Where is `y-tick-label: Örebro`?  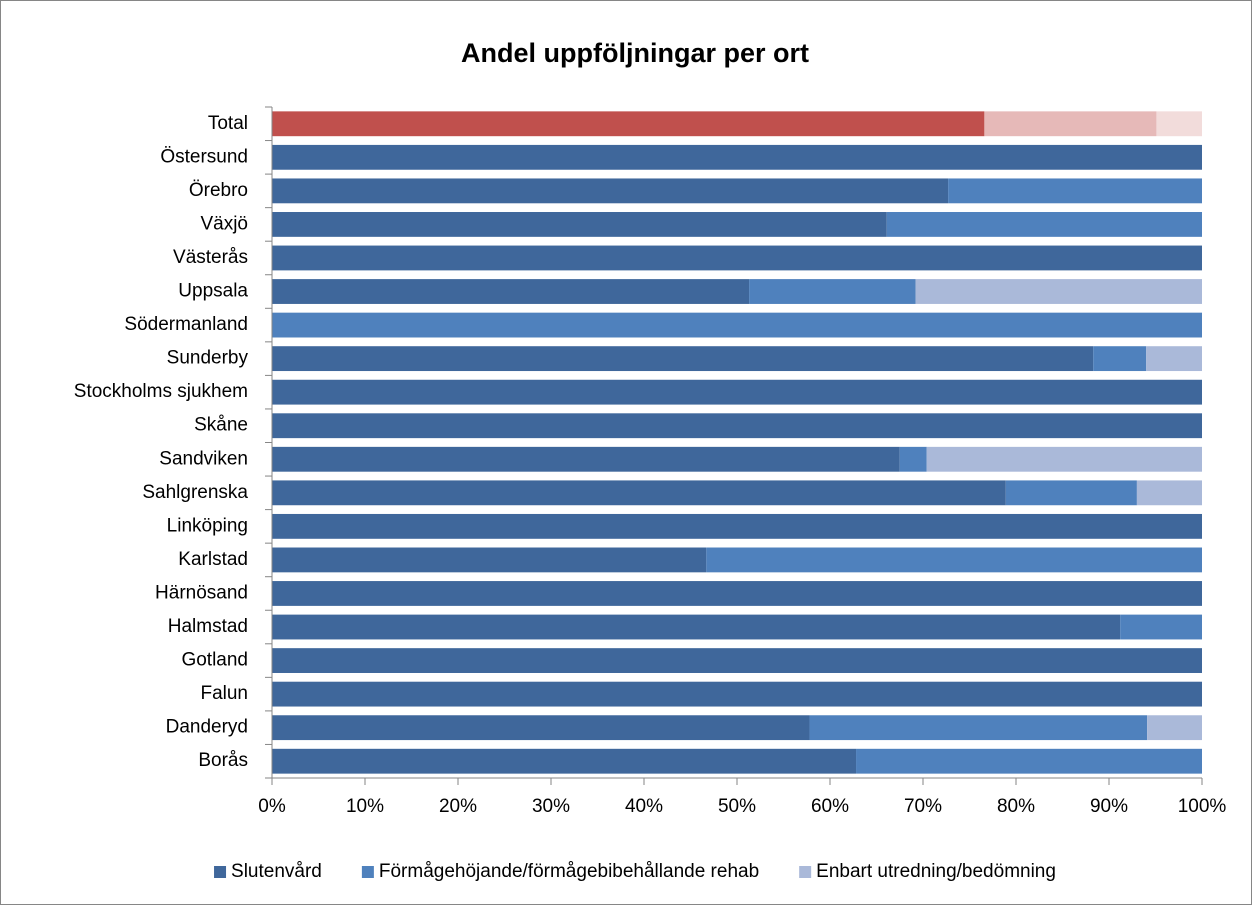
y-tick-label: Örebro is located at coordinates (218, 190).